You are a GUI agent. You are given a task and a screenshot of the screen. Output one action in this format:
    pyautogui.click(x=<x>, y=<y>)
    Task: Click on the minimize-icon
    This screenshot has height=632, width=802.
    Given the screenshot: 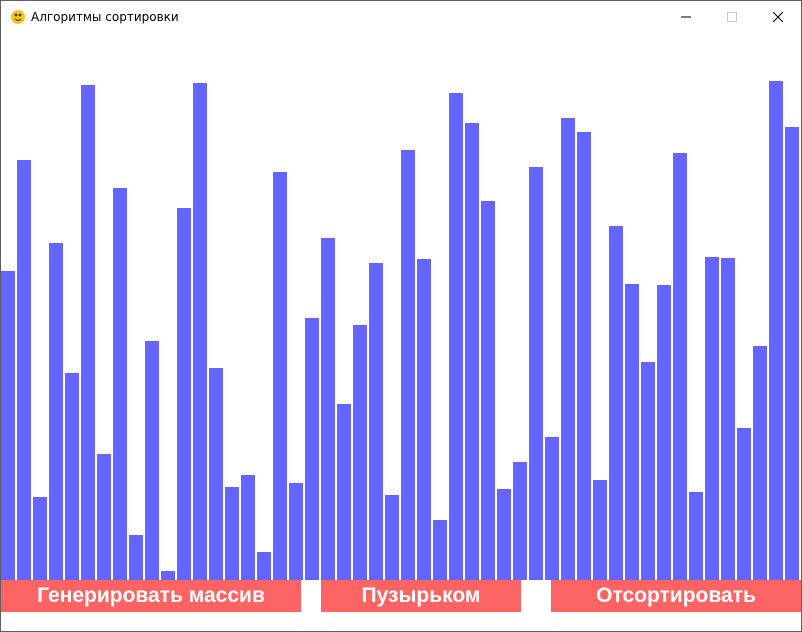 What is the action you would take?
    pyautogui.click(x=686, y=16)
    